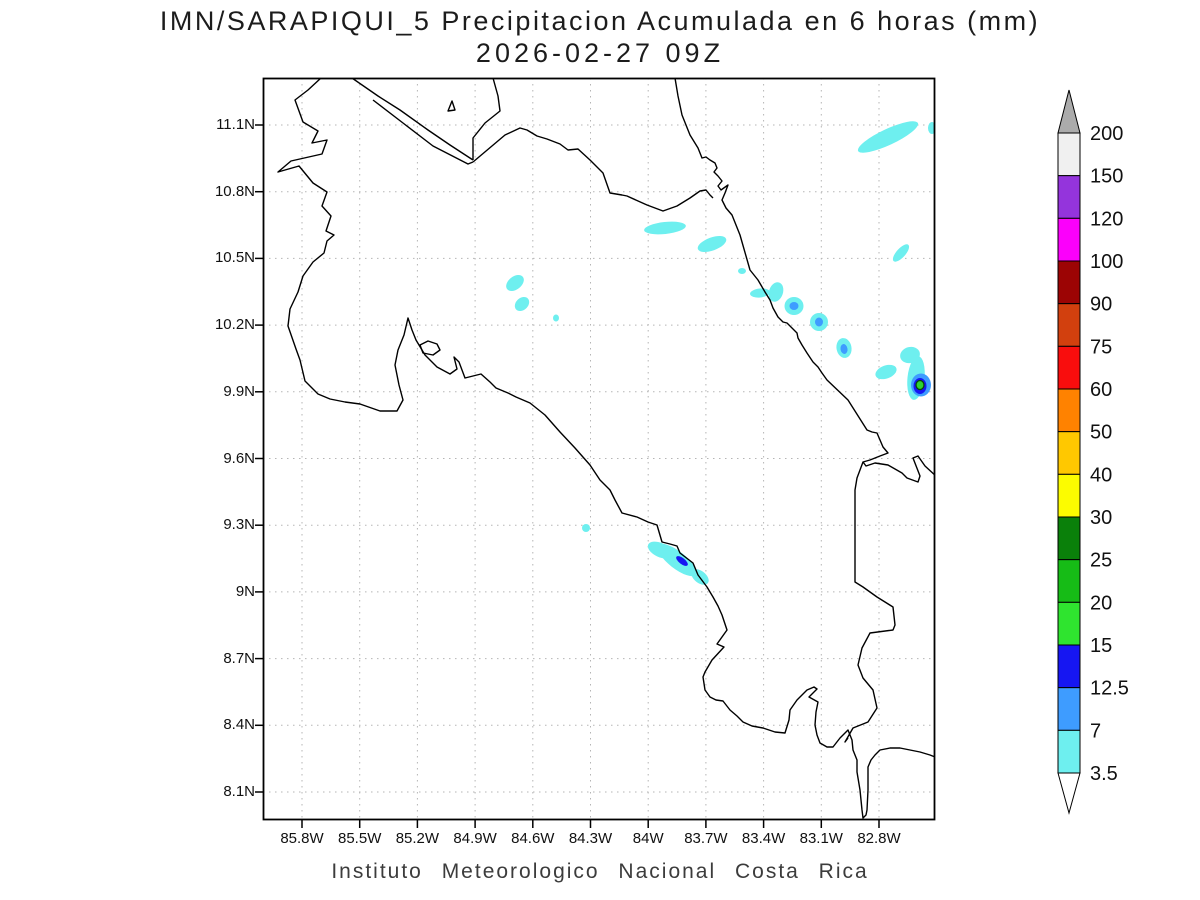 The image size is (1200, 900). What do you see at coordinates (245, 591) in the screenshot?
I see `lat-tick-label: 9N` at bounding box center [245, 591].